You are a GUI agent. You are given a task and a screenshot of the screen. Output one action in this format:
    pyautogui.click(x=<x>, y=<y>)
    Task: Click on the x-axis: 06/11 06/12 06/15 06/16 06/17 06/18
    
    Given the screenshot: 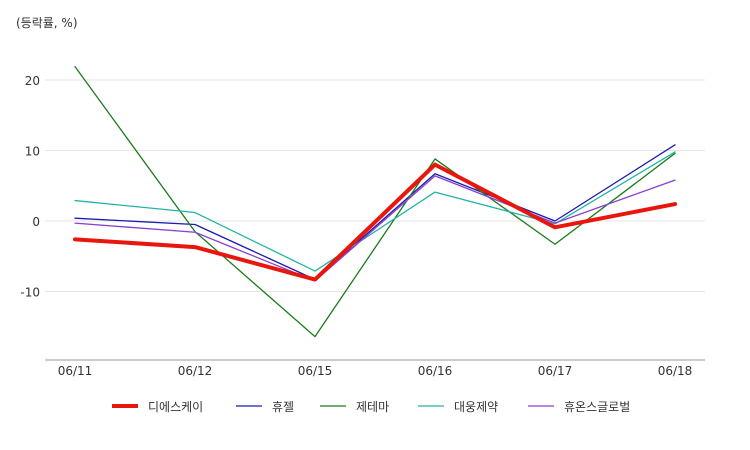 What is the action you would take?
    pyautogui.click(x=375, y=368)
    